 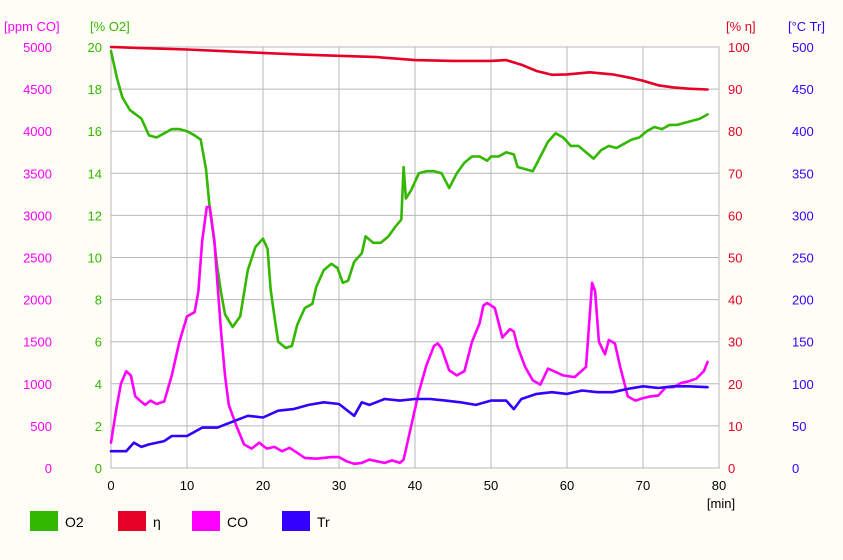 What do you see at coordinates (803, 47) in the screenshot?
I see `y-tick-label-tr: 500` at bounding box center [803, 47].